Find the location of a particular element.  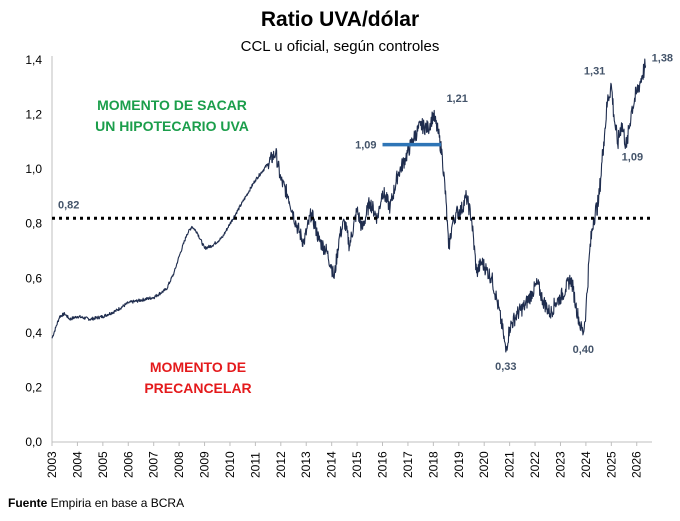

y-tick-label: 0,6 is located at coordinates (33, 278).